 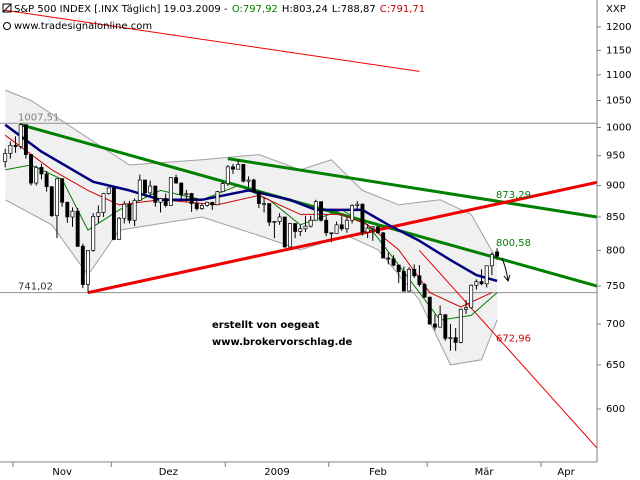 What do you see at coordinates (615, 217) in the screenshot?
I see `y-tick-label: 850` at bounding box center [615, 217].